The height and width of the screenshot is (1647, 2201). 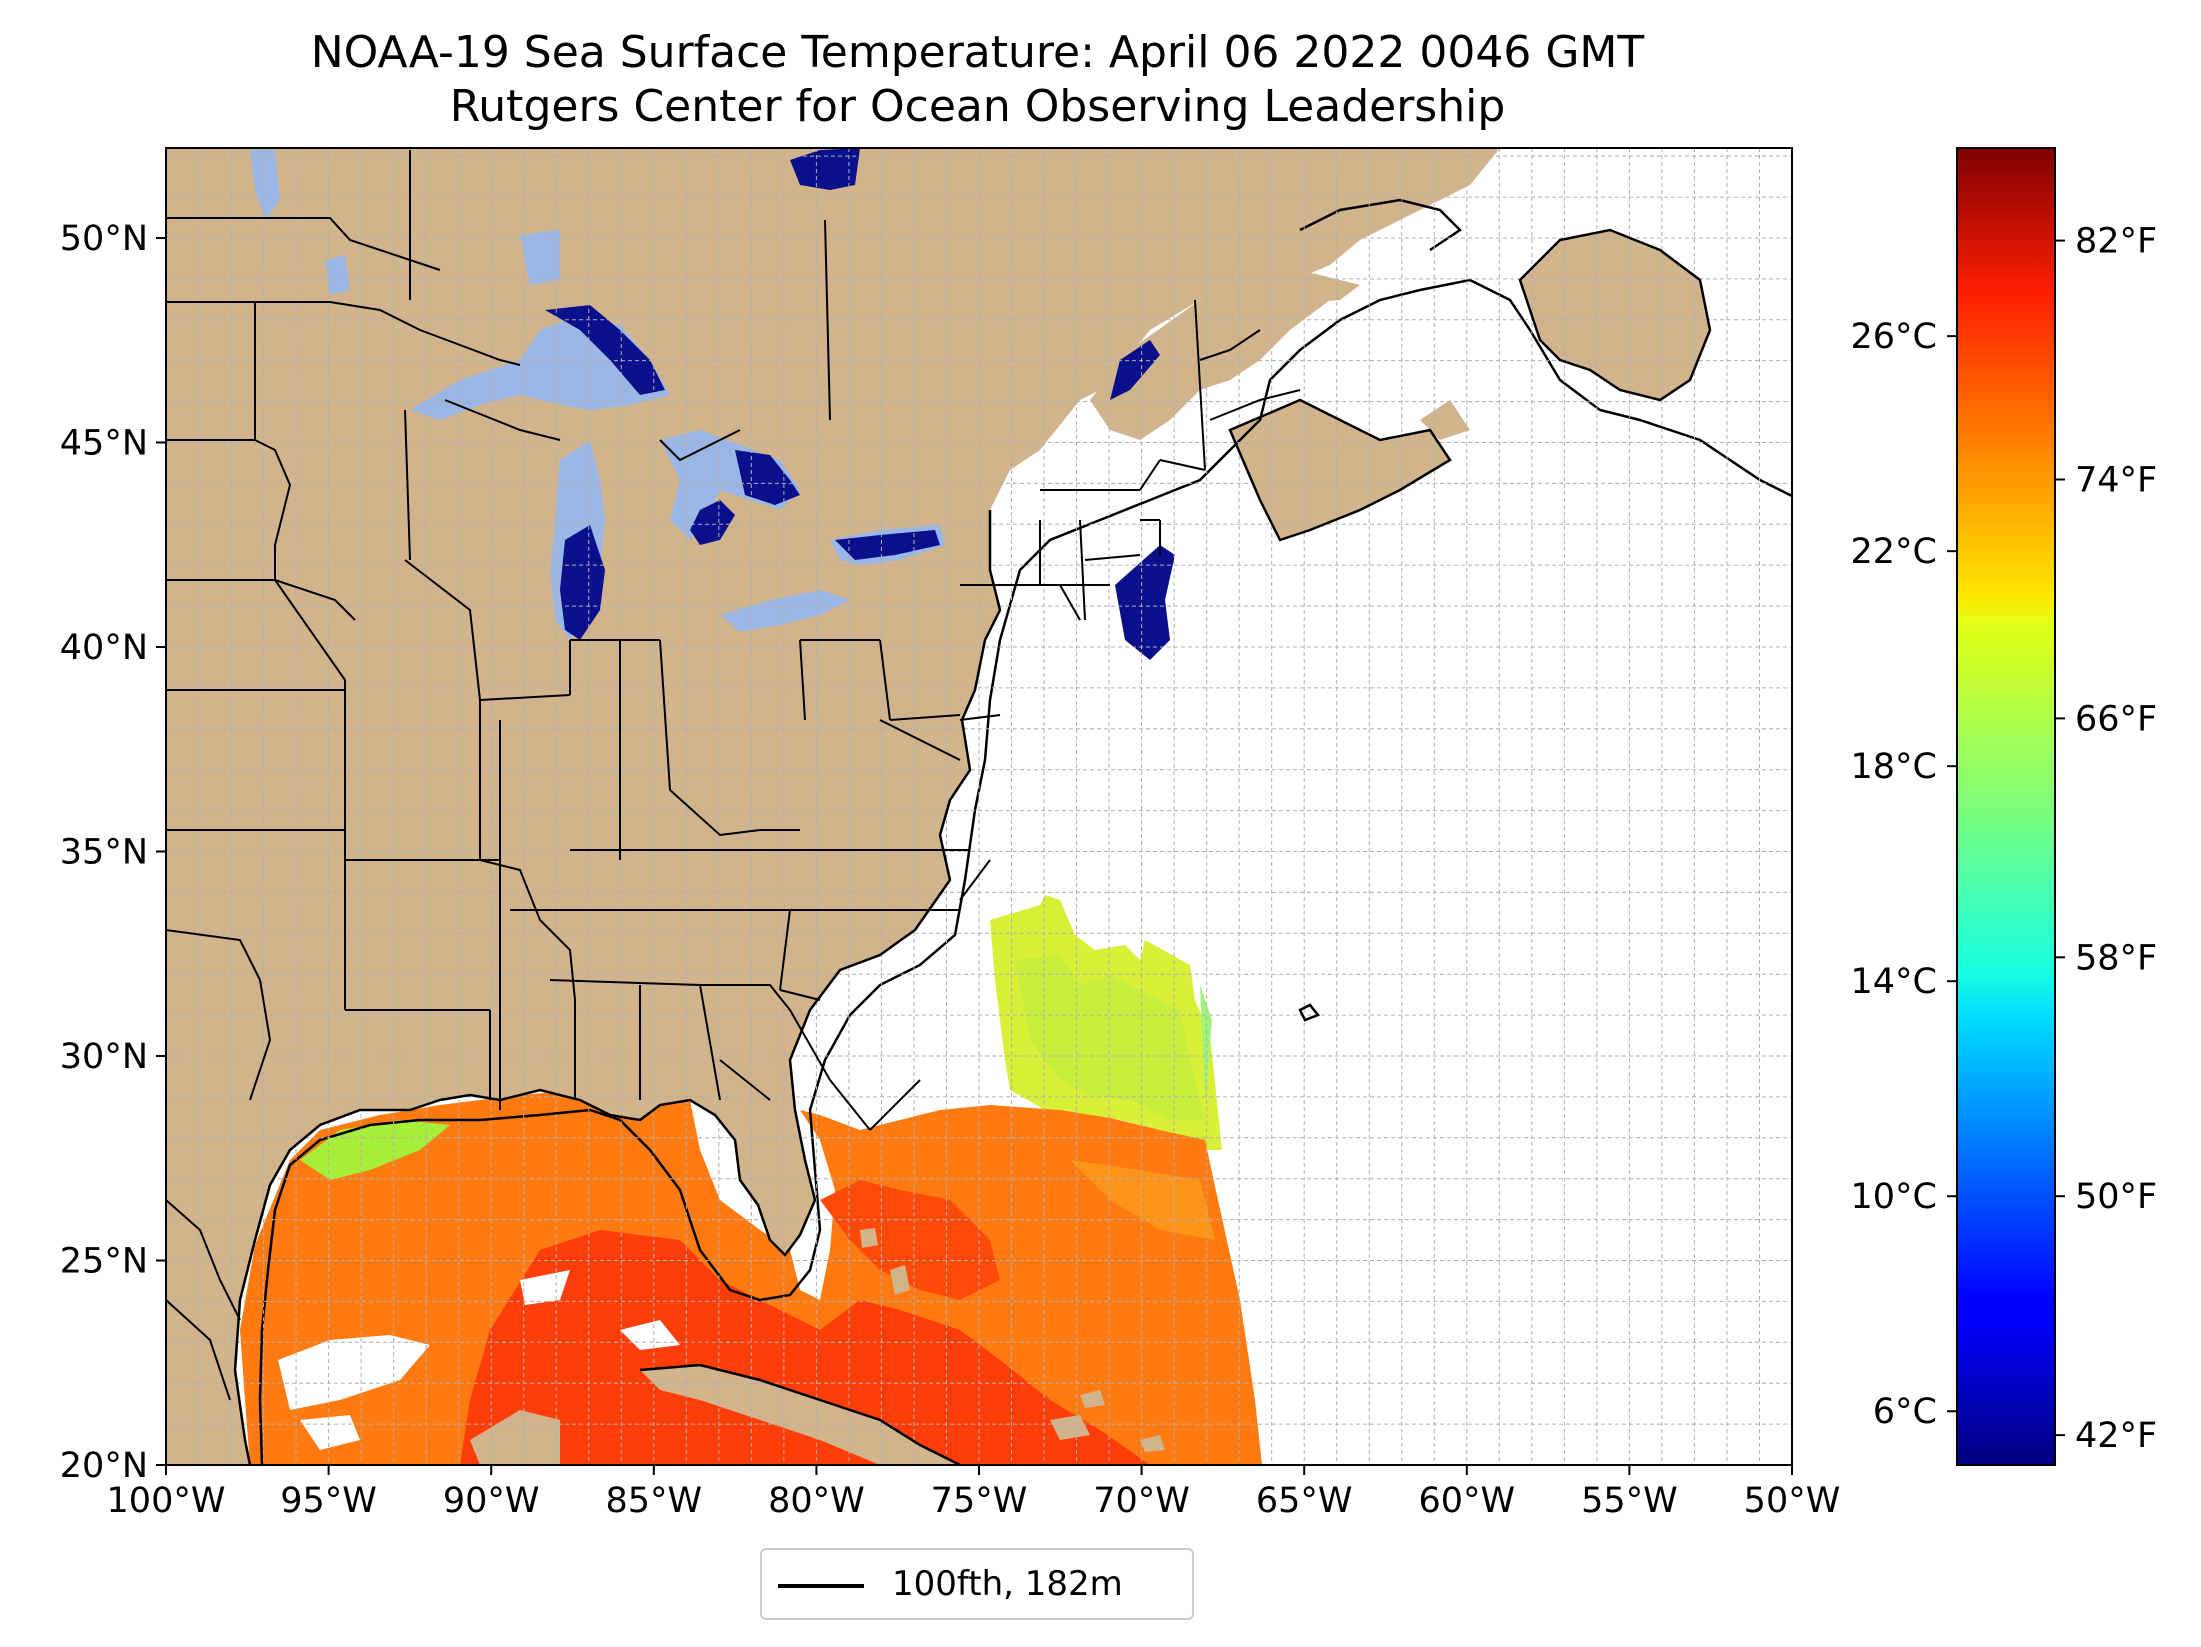 I want to click on fahrenheit-tick-label: 66°F, so click(x=2116, y=719).